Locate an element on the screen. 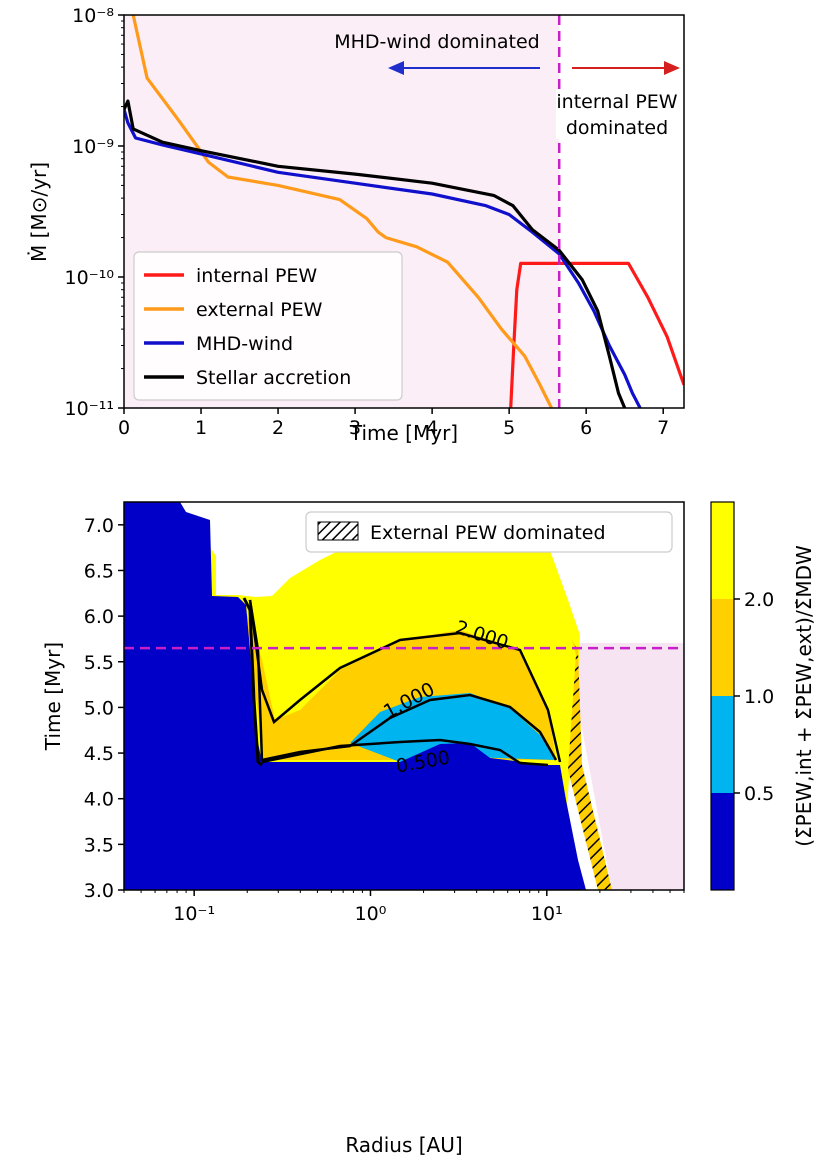  bottom-y-tick-label: 5.5 is located at coordinates (99, 663).